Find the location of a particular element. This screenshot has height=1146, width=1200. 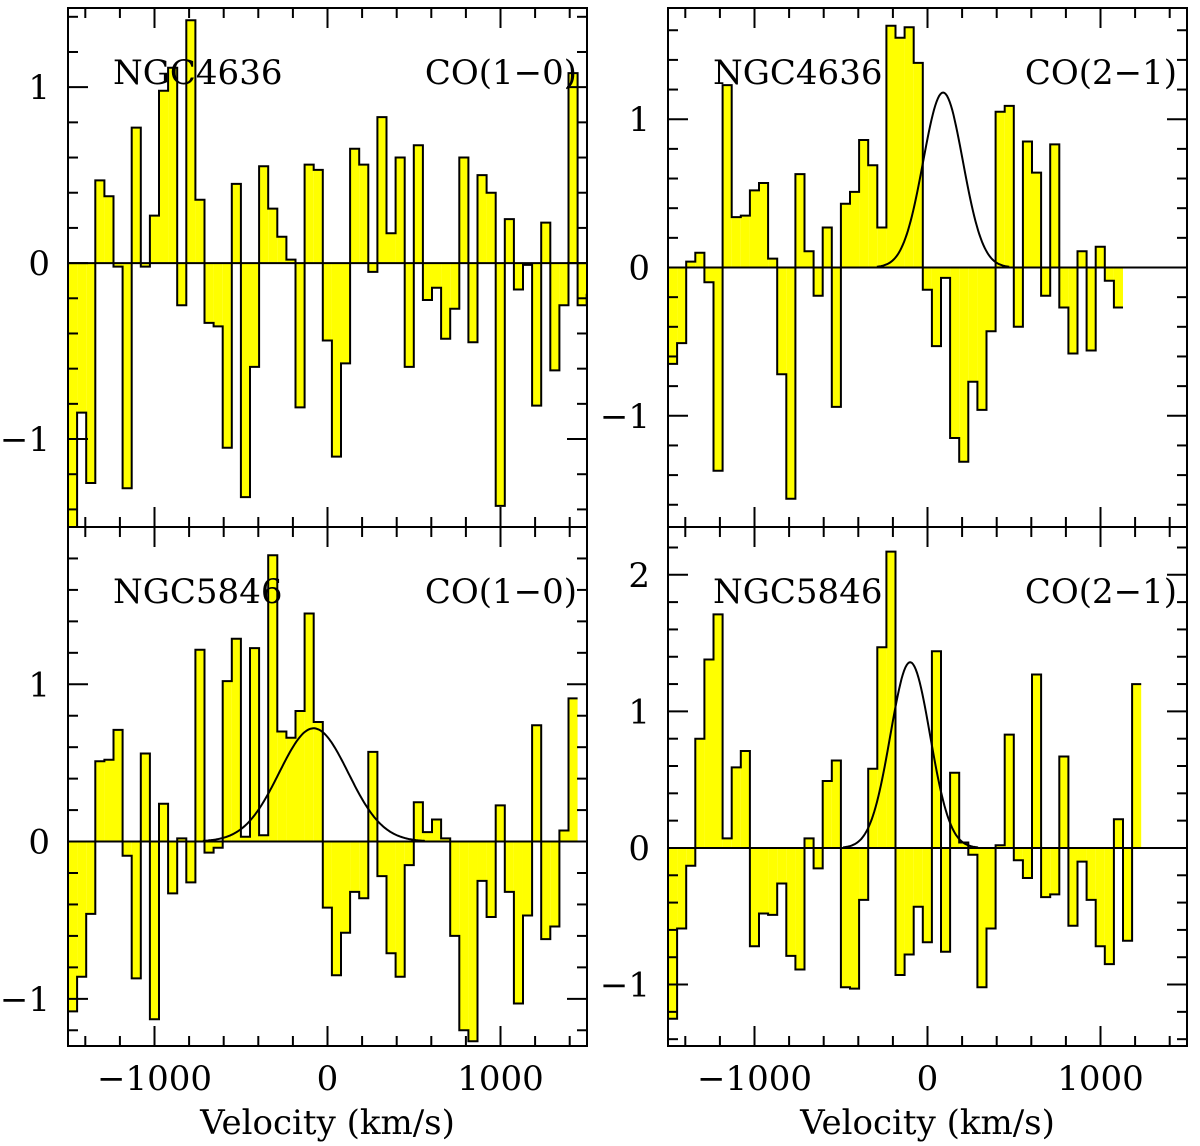

y-tick-label: 2 is located at coordinates (639, 576).